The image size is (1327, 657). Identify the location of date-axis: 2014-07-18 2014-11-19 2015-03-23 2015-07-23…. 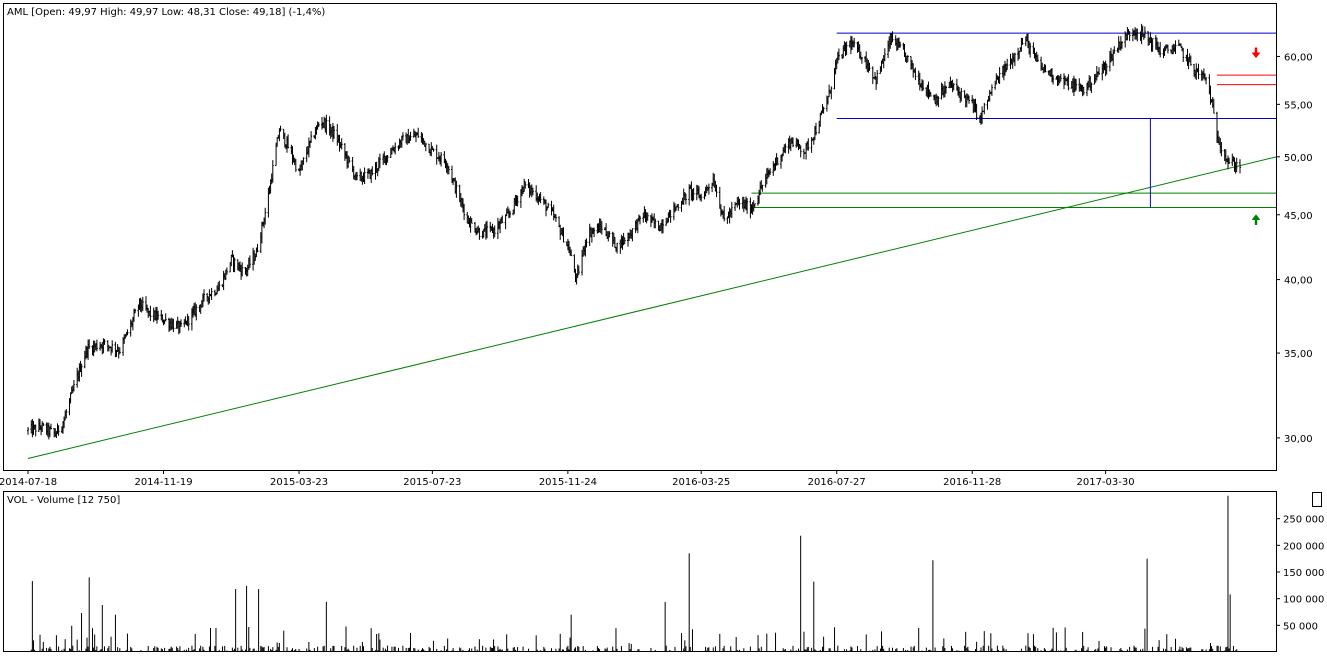
(567, 479).